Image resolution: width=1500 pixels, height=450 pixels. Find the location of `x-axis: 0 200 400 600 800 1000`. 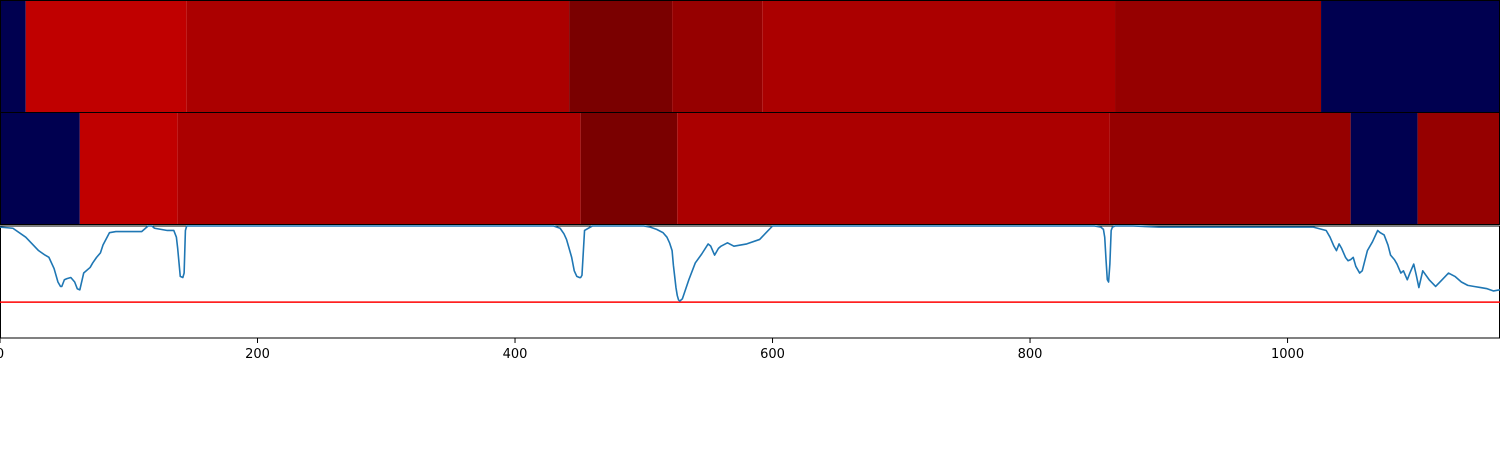

x-axis: 0 200 400 600 800 1000 is located at coordinates (652, 350).